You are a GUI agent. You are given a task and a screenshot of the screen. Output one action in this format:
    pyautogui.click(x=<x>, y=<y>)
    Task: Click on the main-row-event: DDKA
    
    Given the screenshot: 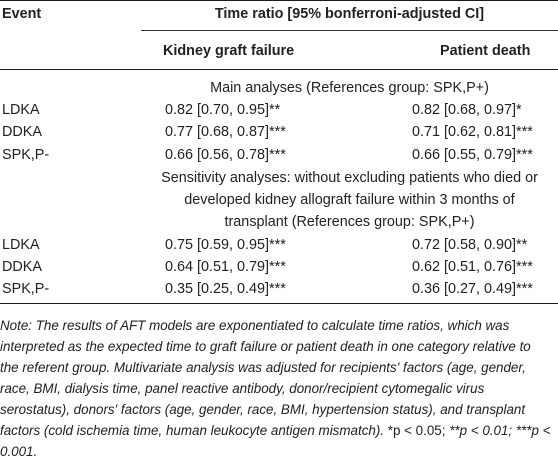 What is the action you would take?
    pyautogui.click(x=22, y=132)
    